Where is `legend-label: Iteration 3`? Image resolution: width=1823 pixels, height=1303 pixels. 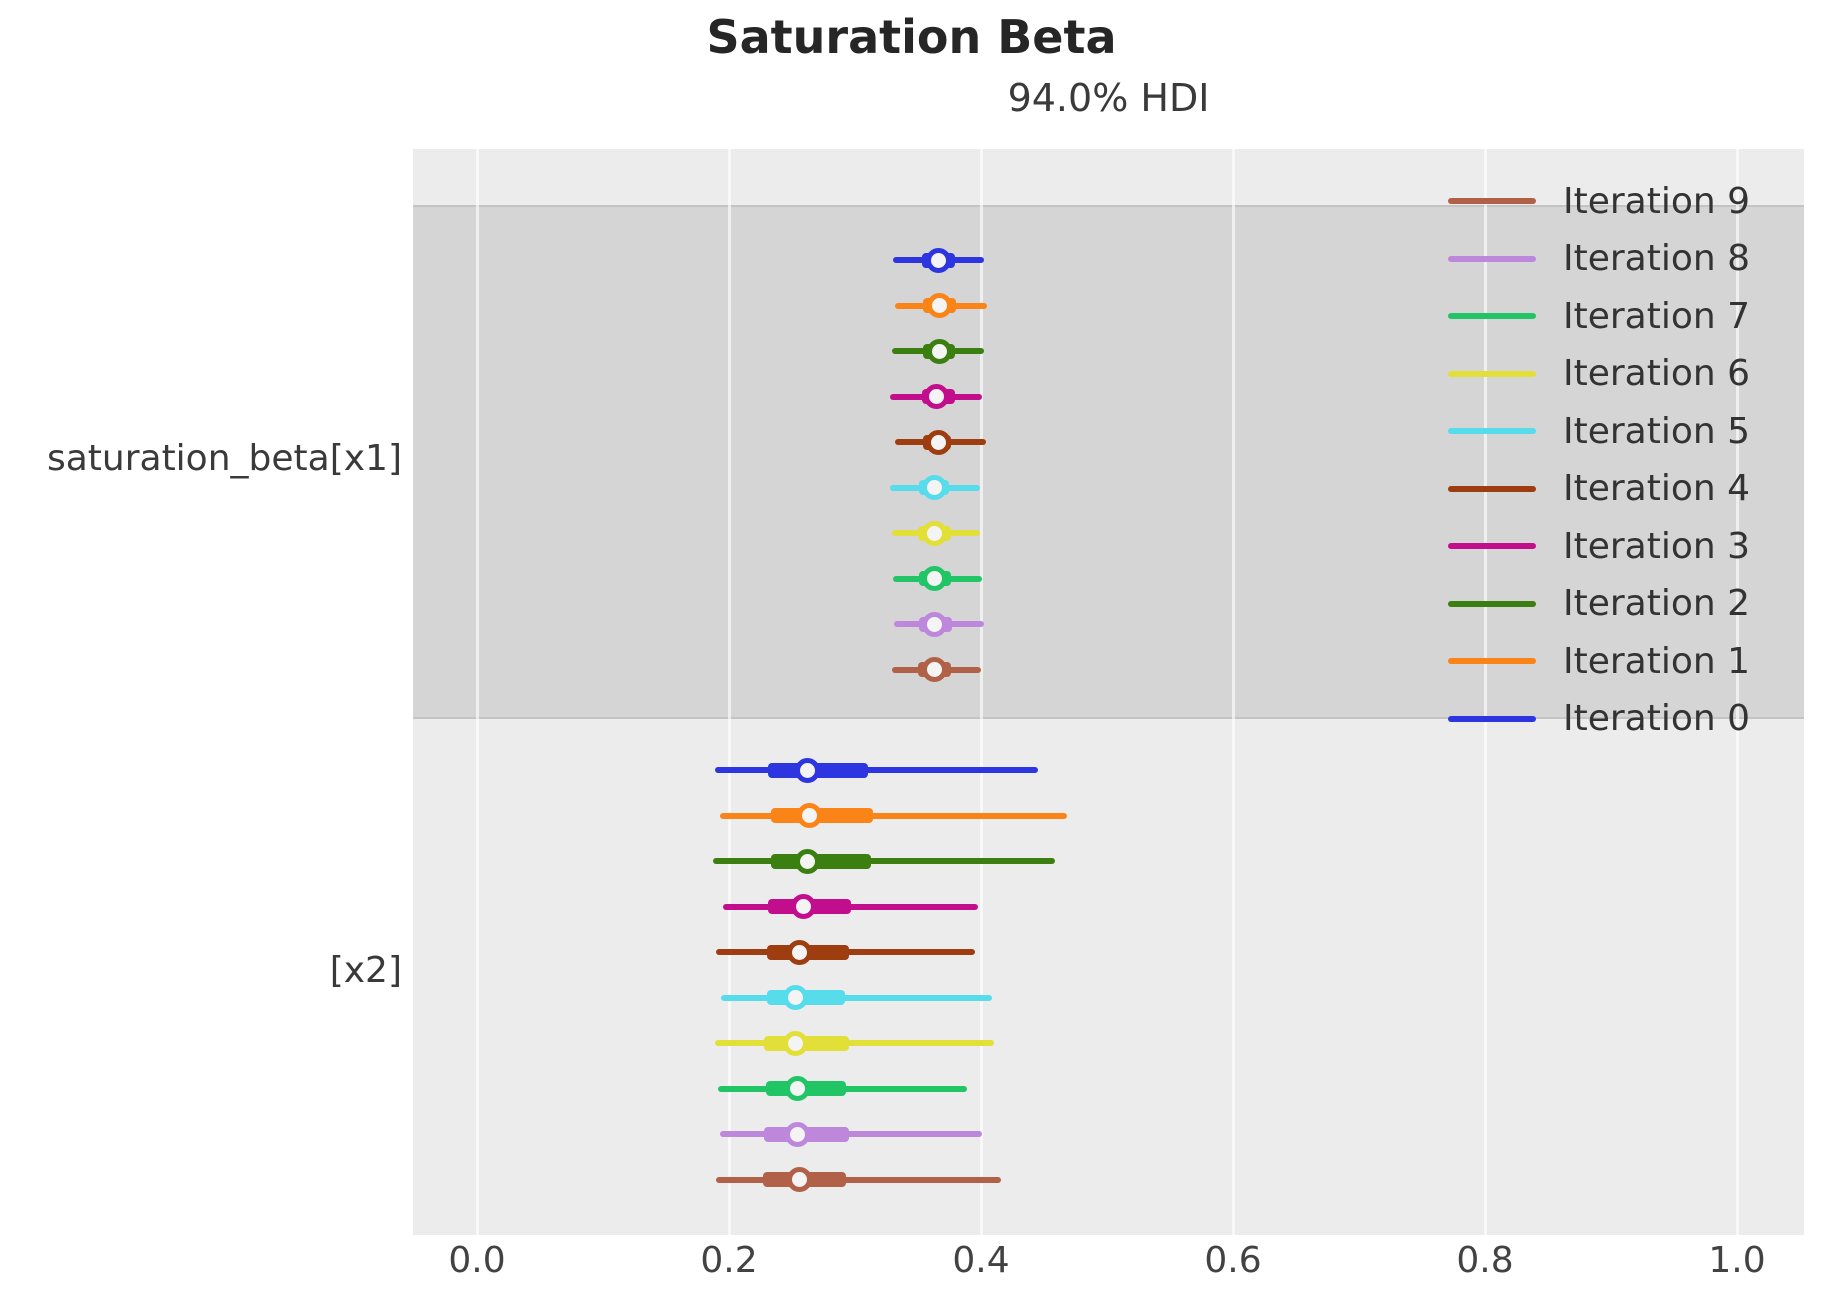 legend-label: Iteration 3 is located at coordinates (1657, 546).